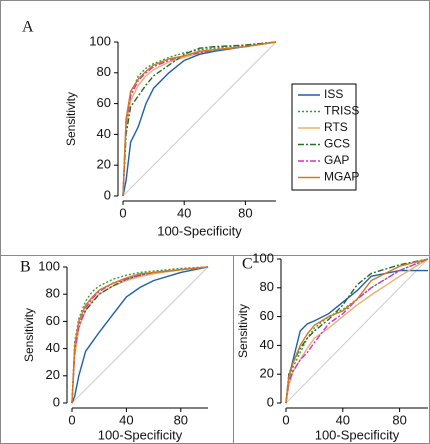 The width and height of the screenshot is (430, 444). What do you see at coordinates (337, 144) in the screenshot?
I see `legend-label: GCS` at bounding box center [337, 144].